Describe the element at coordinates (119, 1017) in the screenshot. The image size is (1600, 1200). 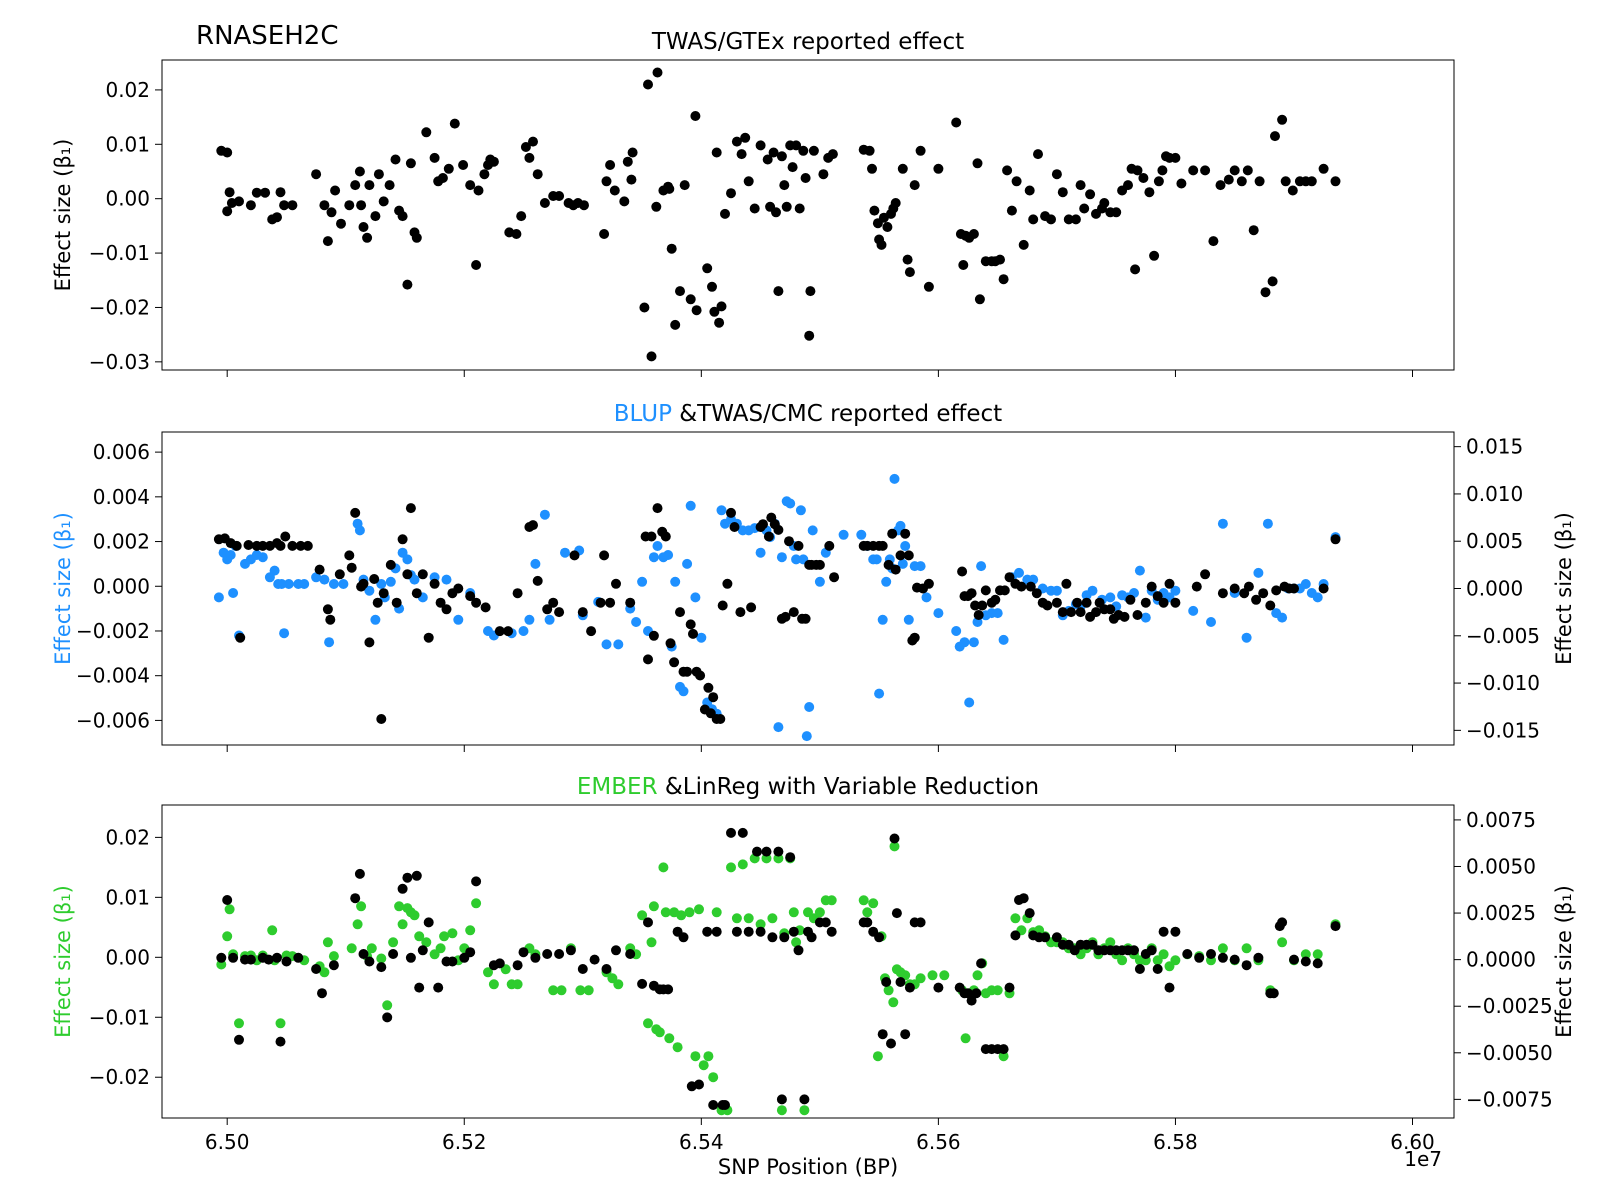
I see `y-tick-label: −0.01` at that location.